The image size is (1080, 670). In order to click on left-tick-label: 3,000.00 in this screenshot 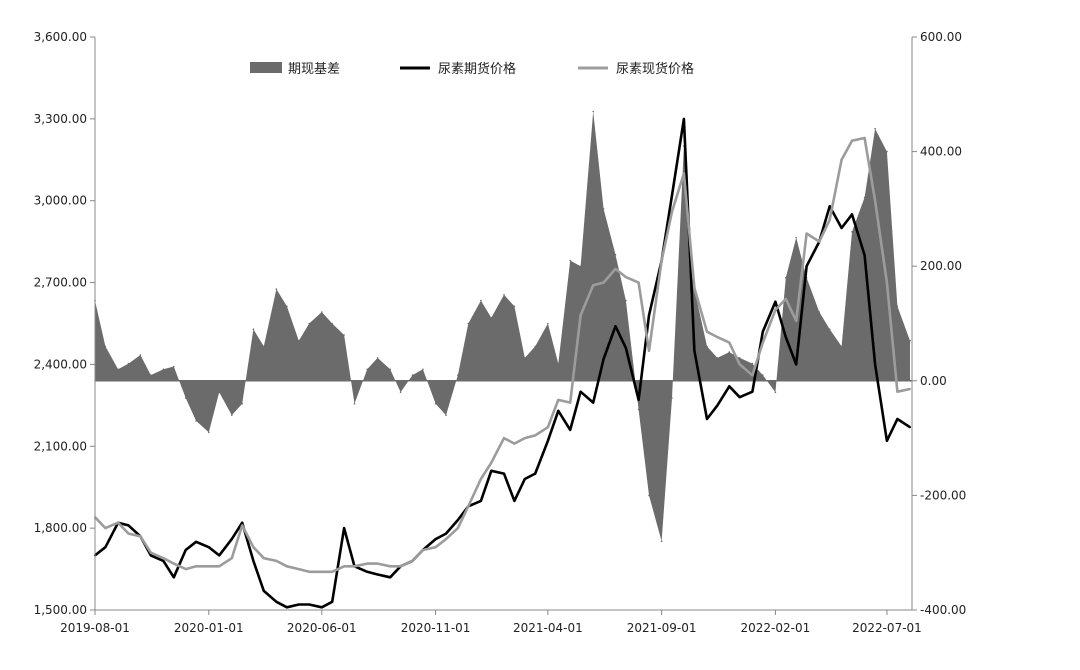, I will do `click(60, 201)`.